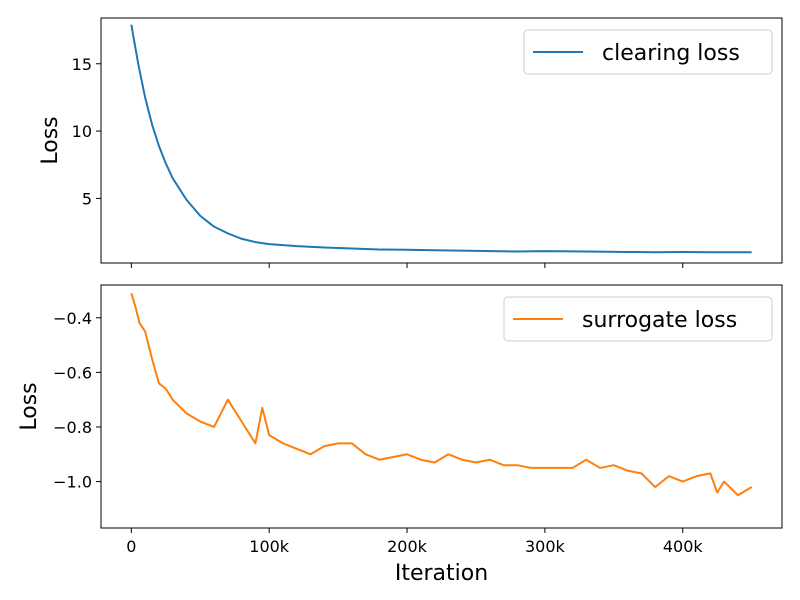 The width and height of the screenshot is (800, 600). Describe the element at coordinates (683, 546) in the screenshot. I see `x-tick-label-1-4: 400k` at that location.